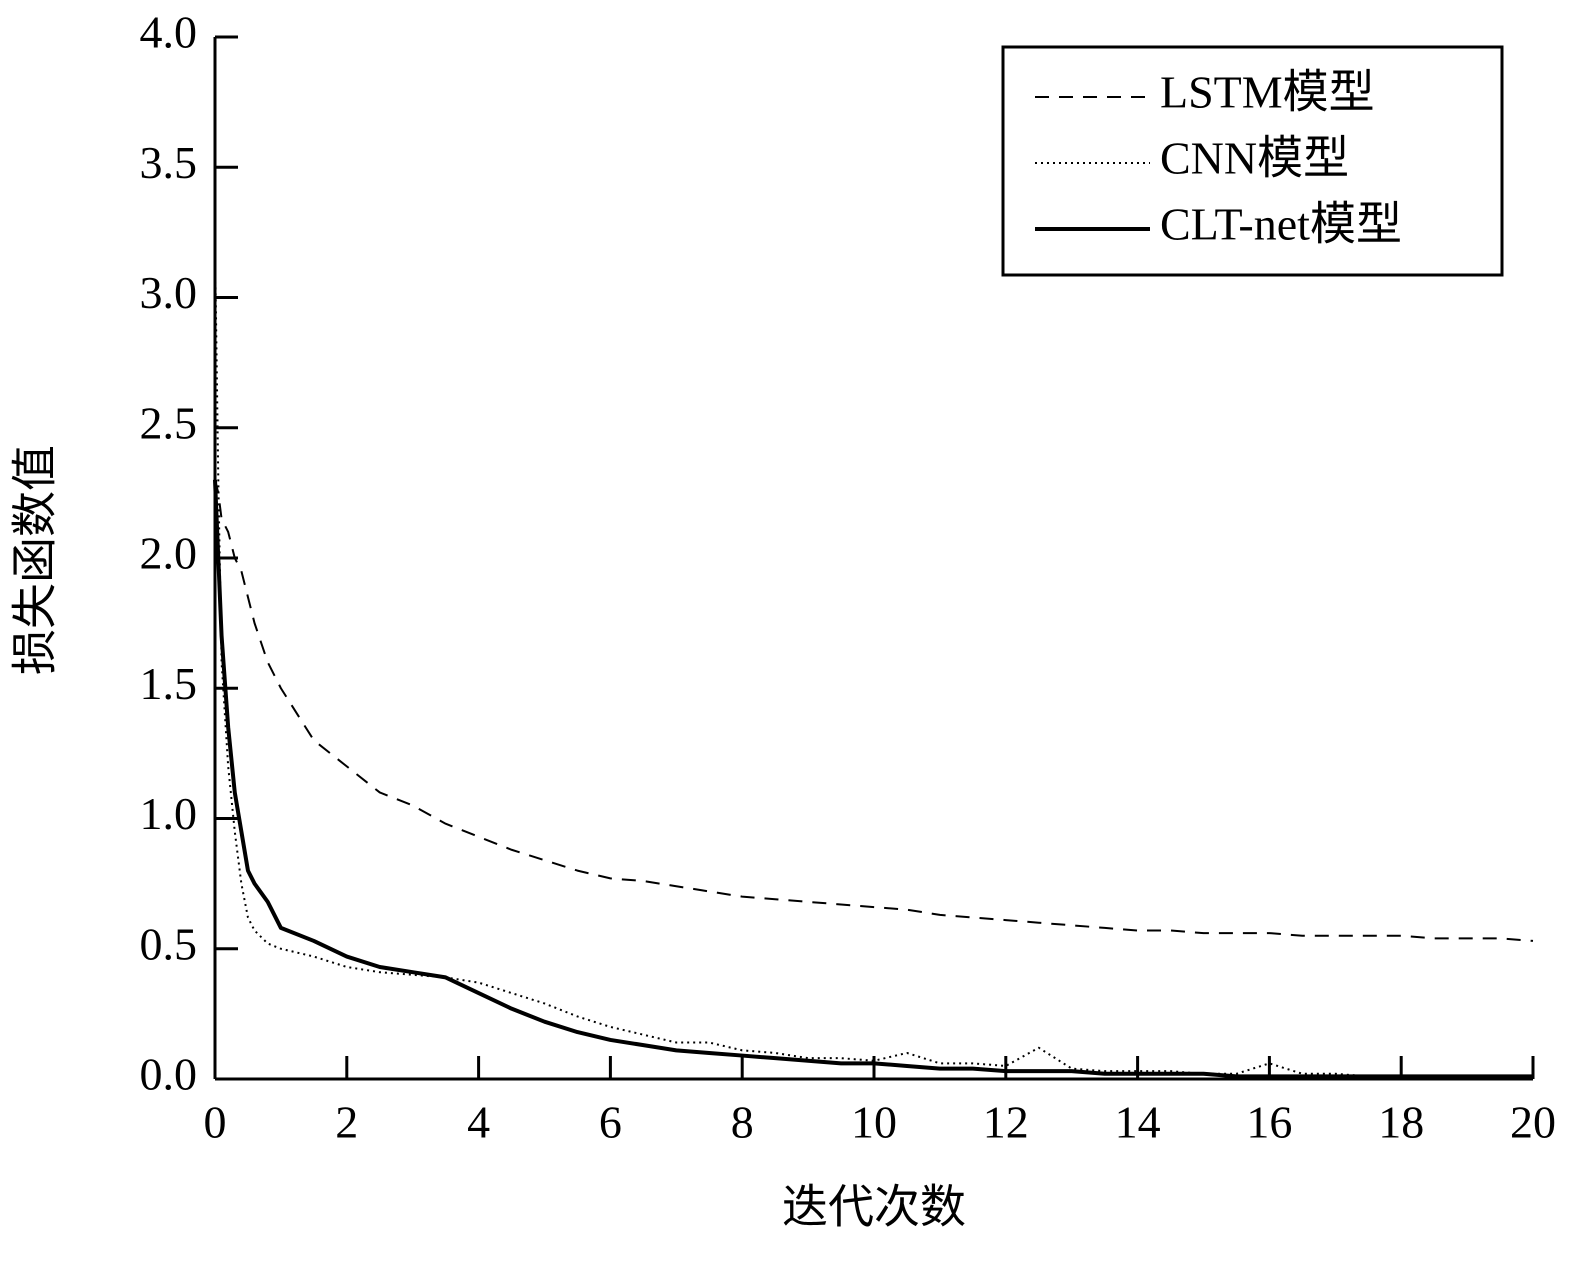 The width and height of the screenshot is (1587, 1263). What do you see at coordinates (1533, 1122) in the screenshot?
I see `x-tick-label: 20` at bounding box center [1533, 1122].